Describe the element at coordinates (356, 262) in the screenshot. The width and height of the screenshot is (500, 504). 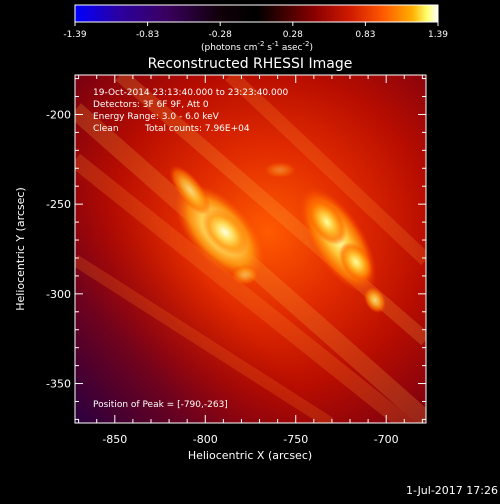
I see `right-source-core-lower` at that location.